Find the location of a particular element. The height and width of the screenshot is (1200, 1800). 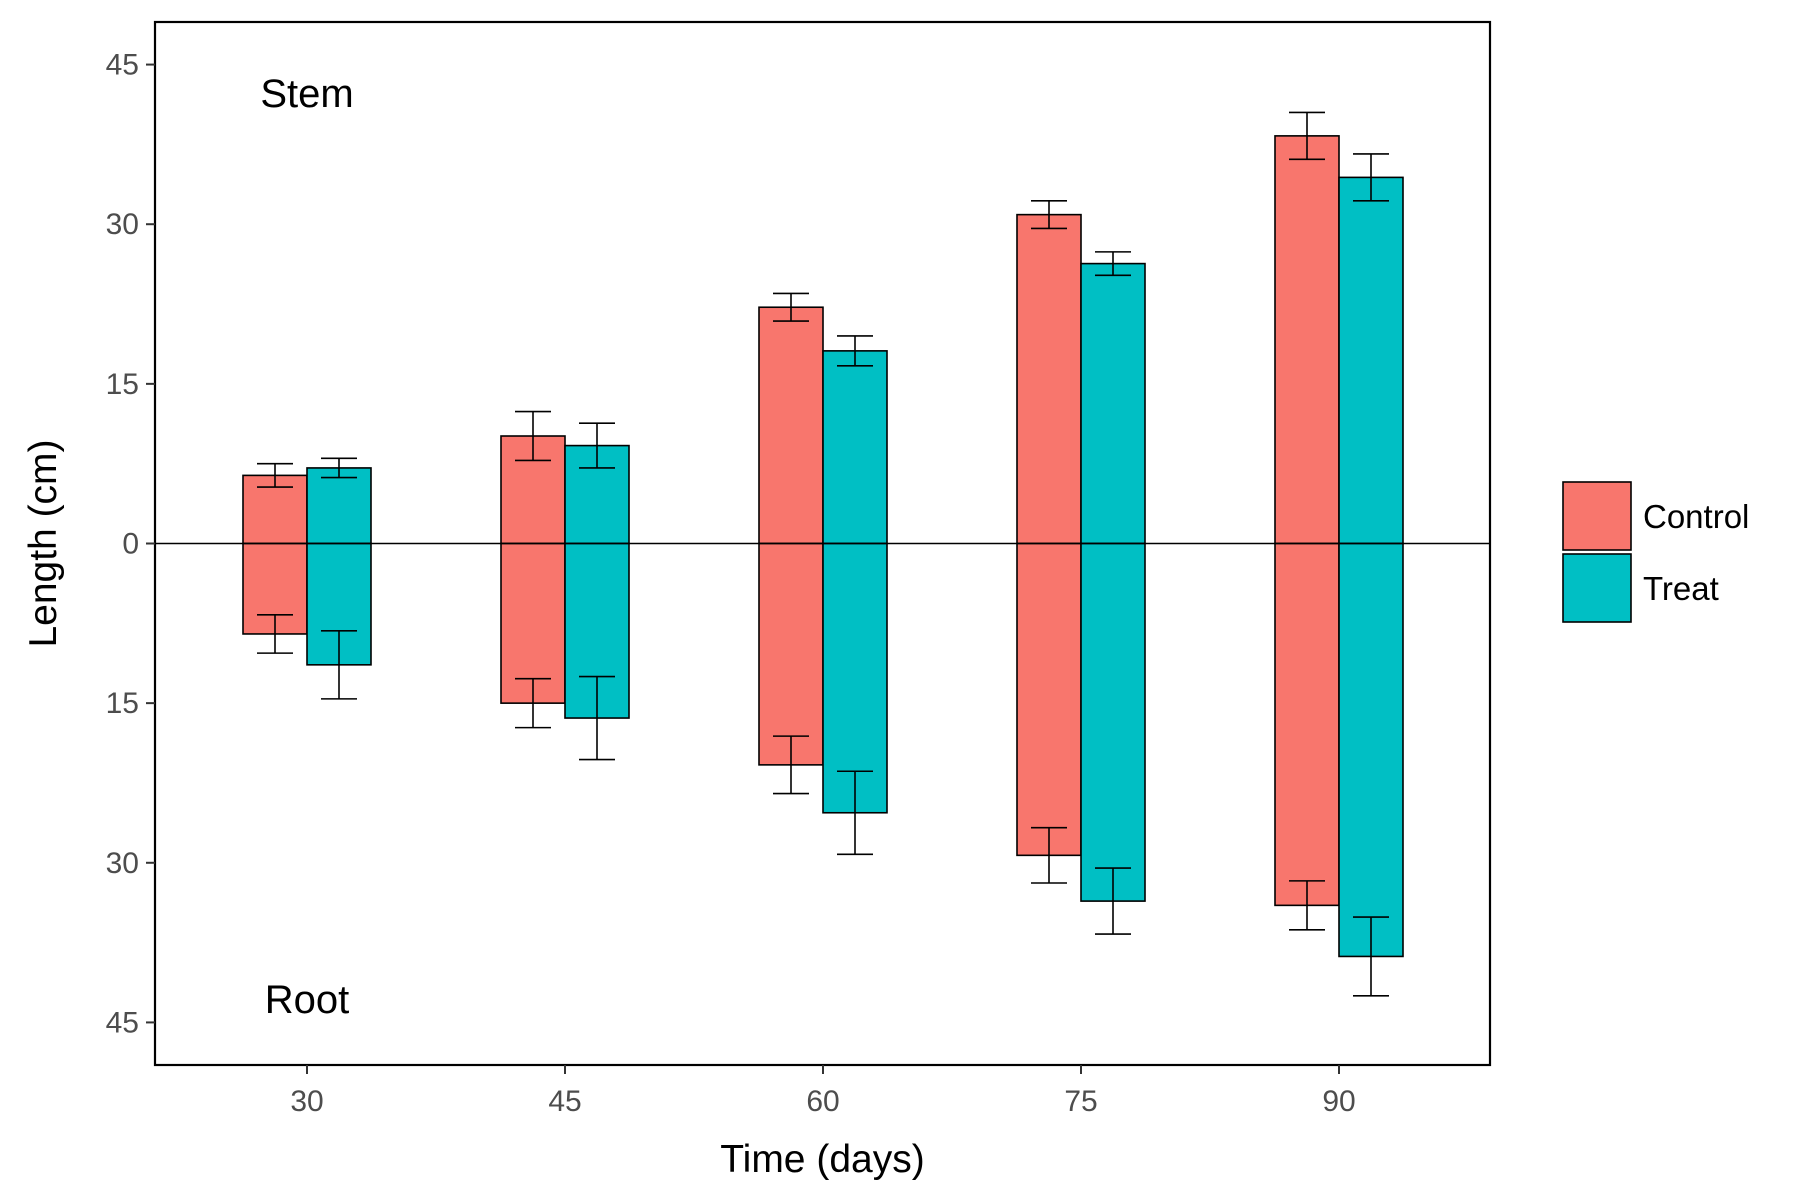

annotation-stem: Stem is located at coordinates (306, 94).